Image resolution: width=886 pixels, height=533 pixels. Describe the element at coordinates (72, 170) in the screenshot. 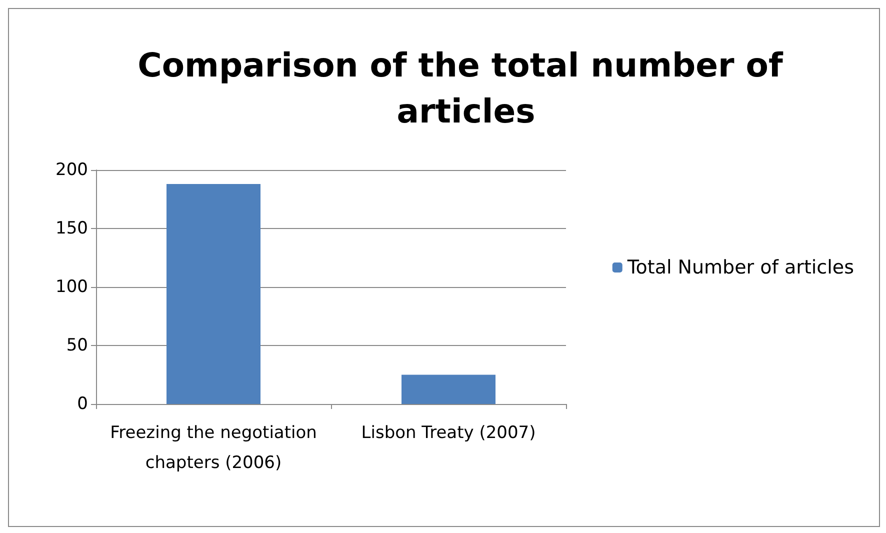

I see `y-tick-label: 200` at that location.